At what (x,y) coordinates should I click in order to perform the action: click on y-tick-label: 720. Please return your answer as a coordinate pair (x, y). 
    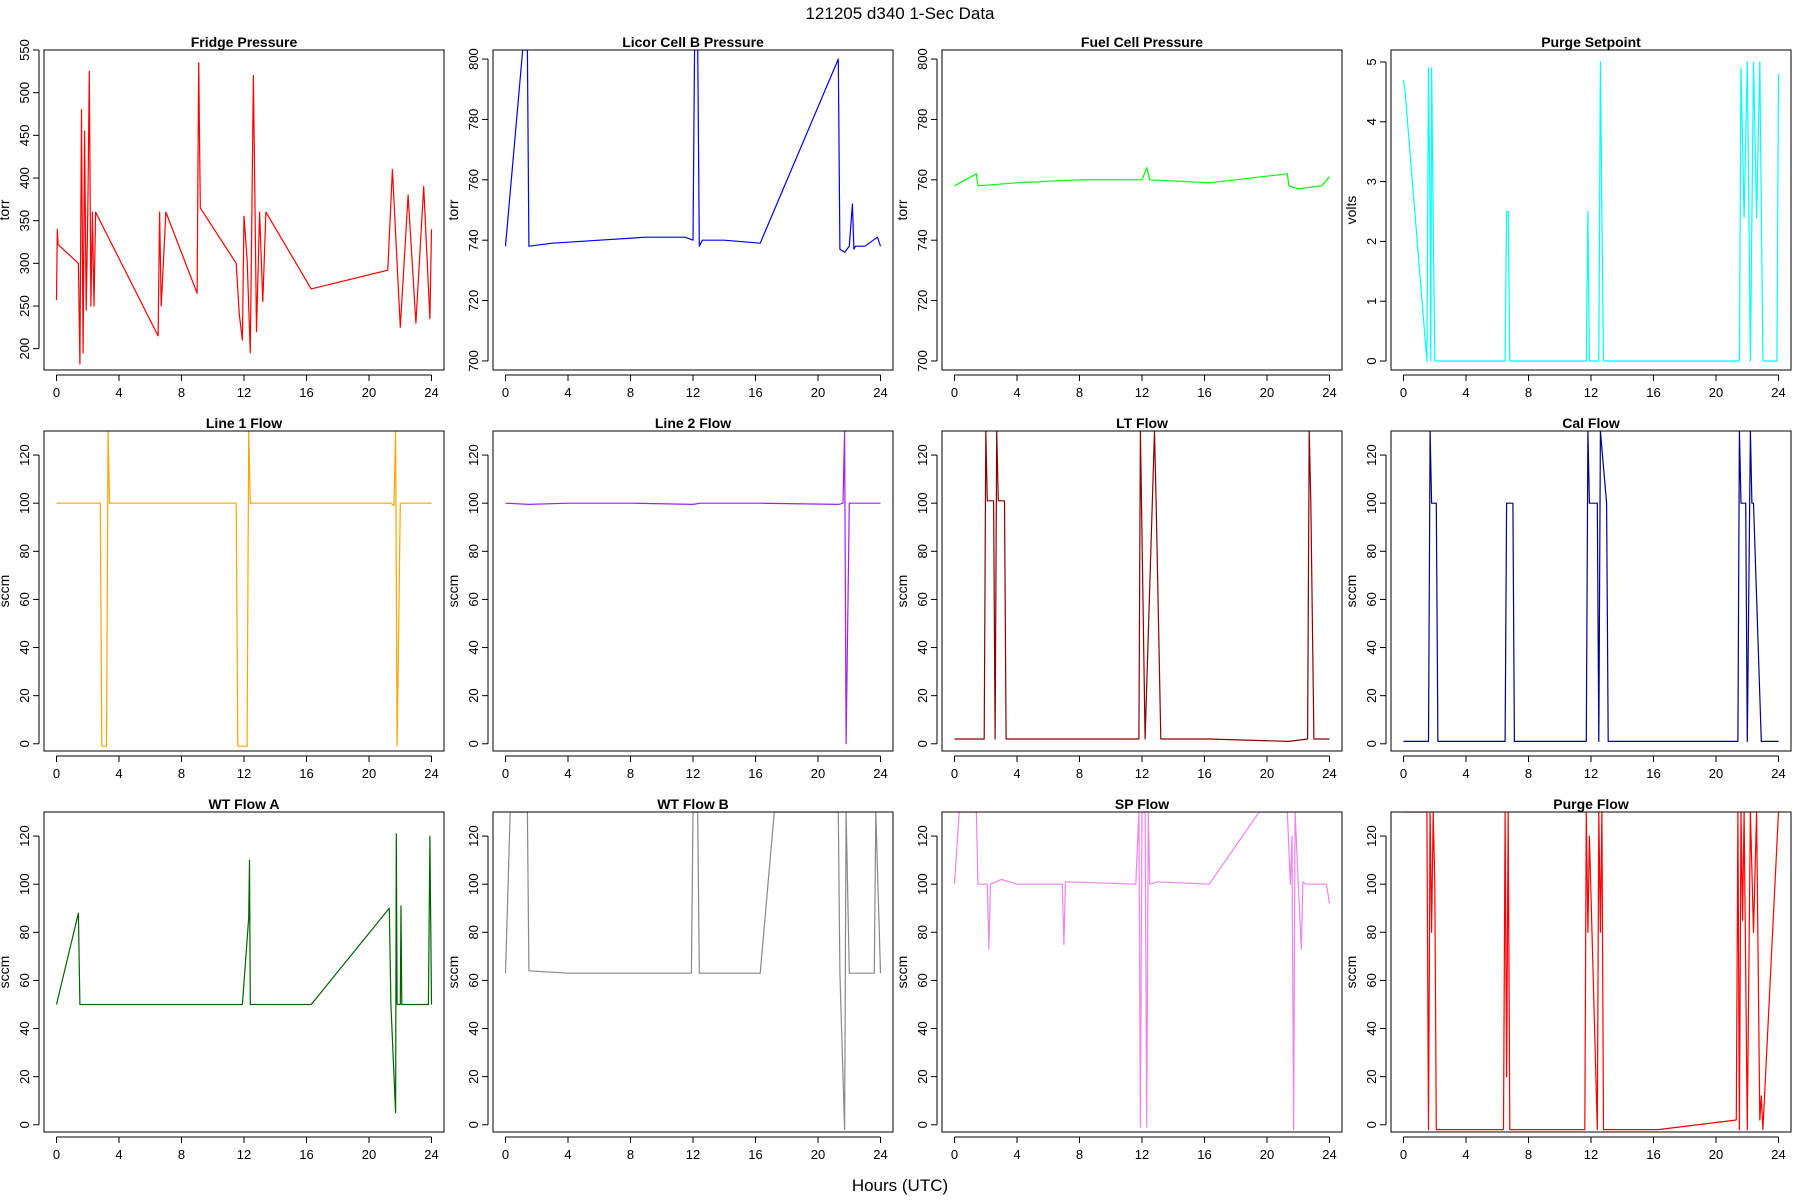
    Looking at the image, I should click on (473, 301).